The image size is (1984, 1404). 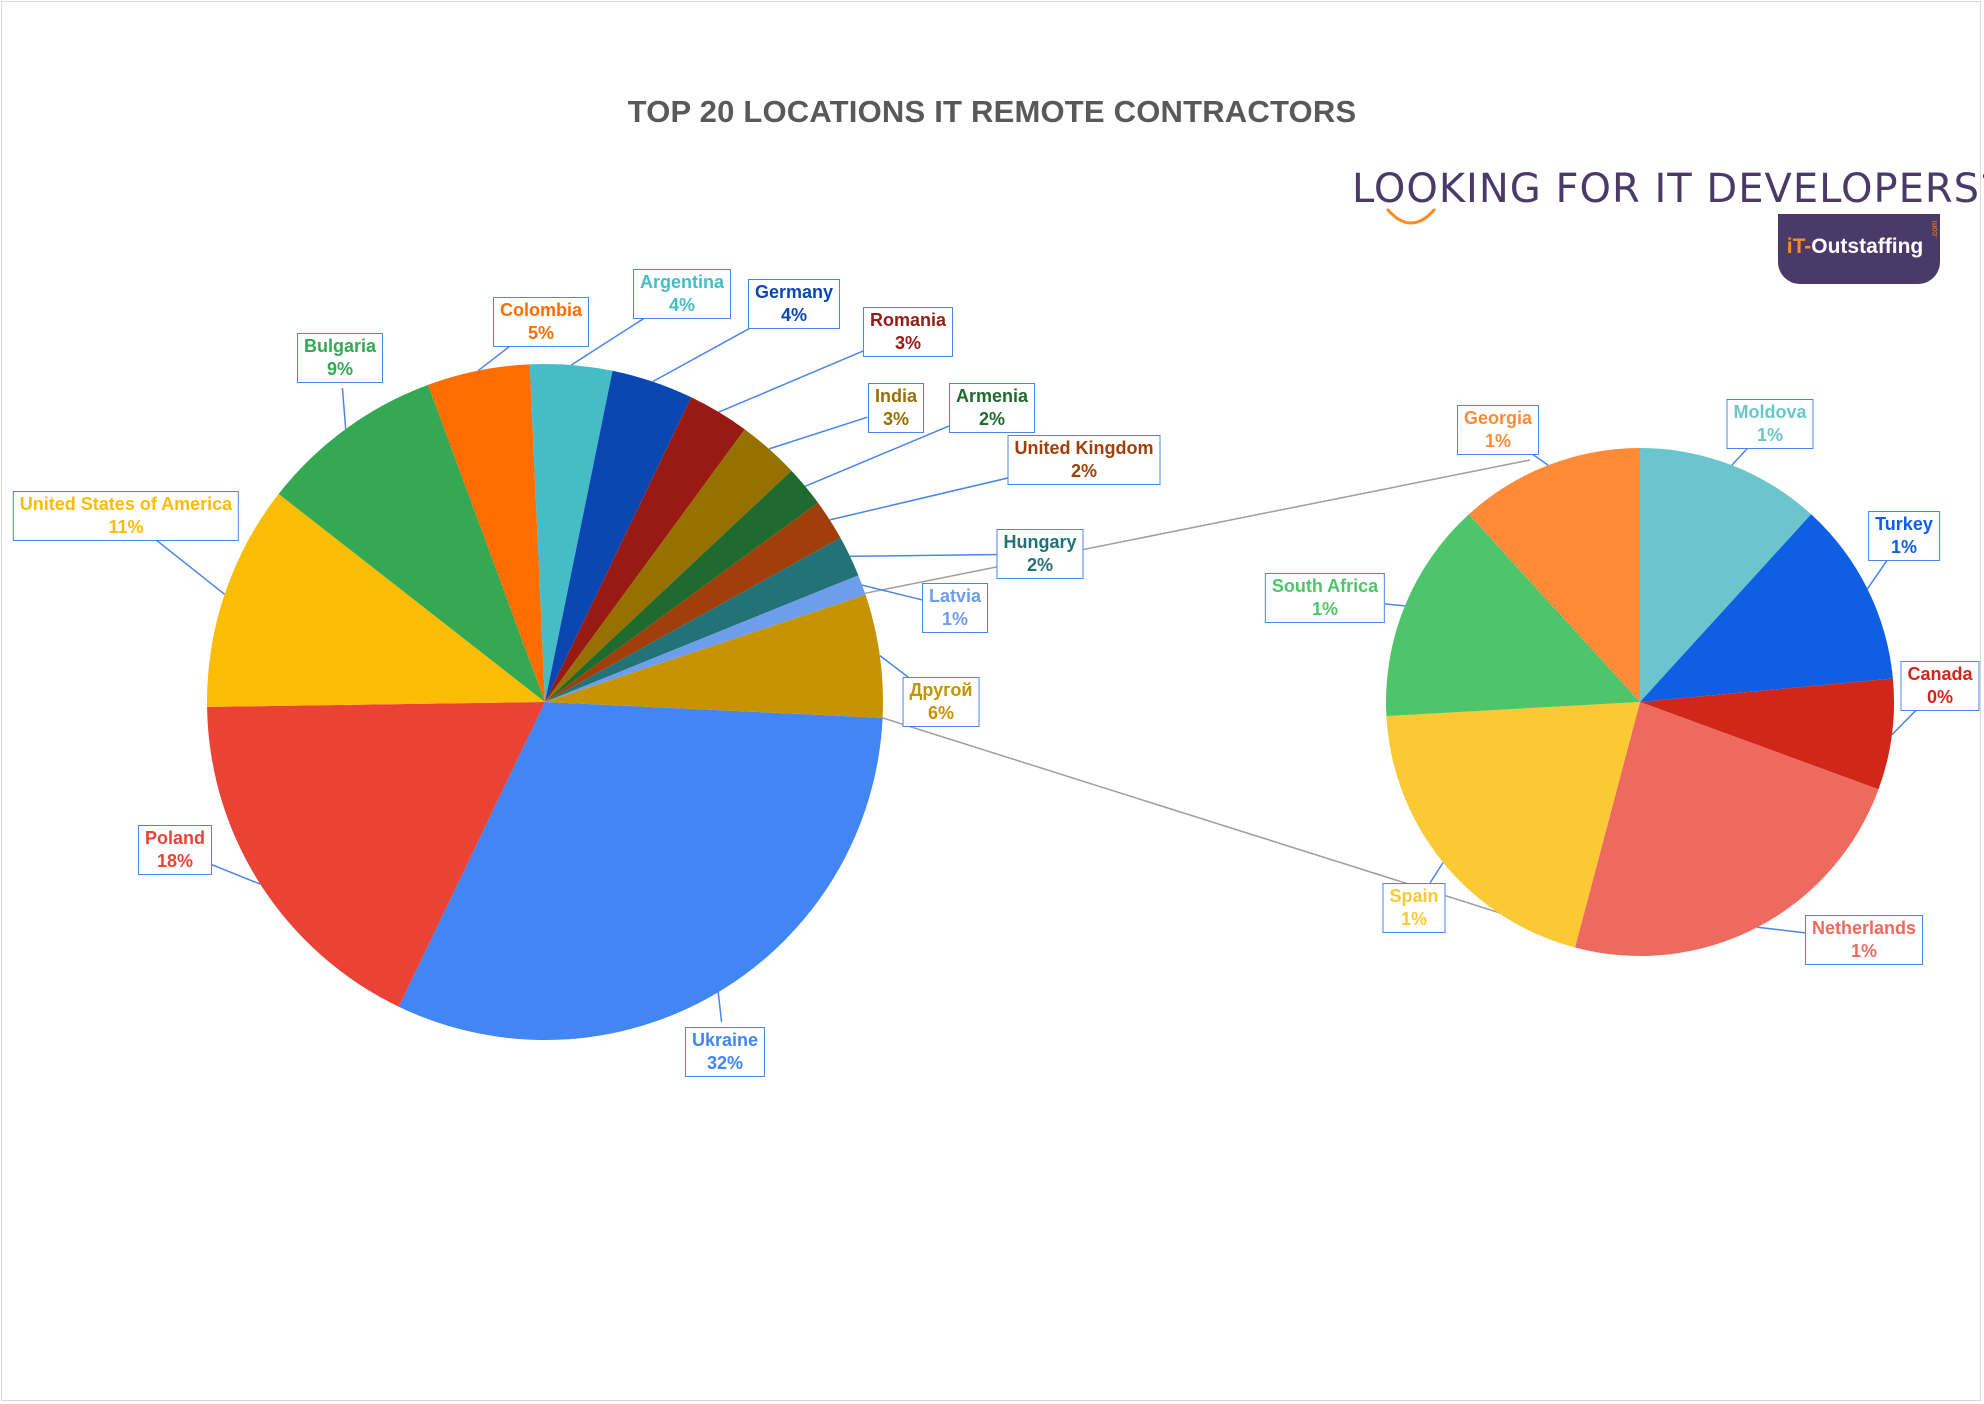 What do you see at coordinates (614, 337) in the screenshot?
I see `main-leader-argentina` at bounding box center [614, 337].